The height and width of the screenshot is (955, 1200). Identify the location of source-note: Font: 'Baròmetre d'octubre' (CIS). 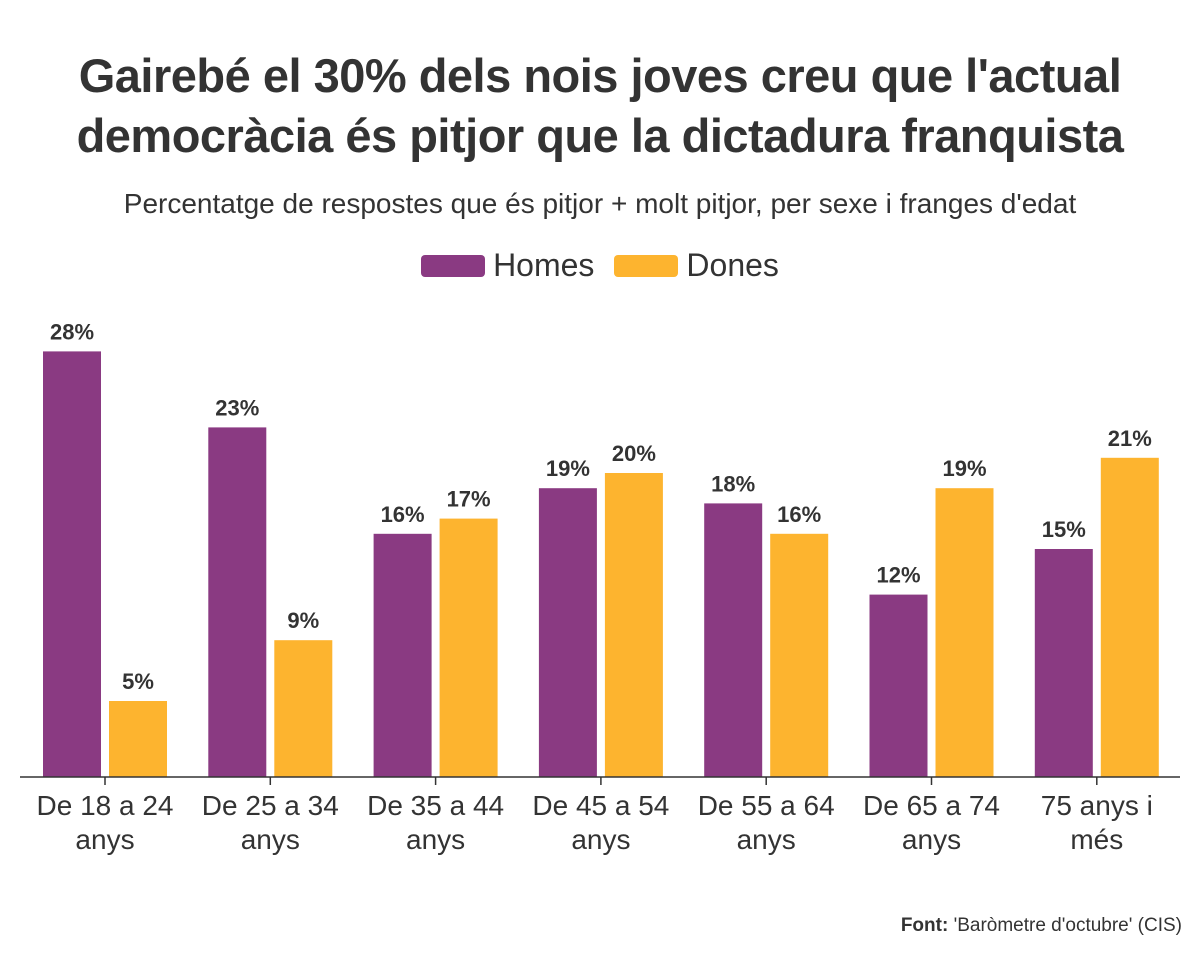
(1041, 926).